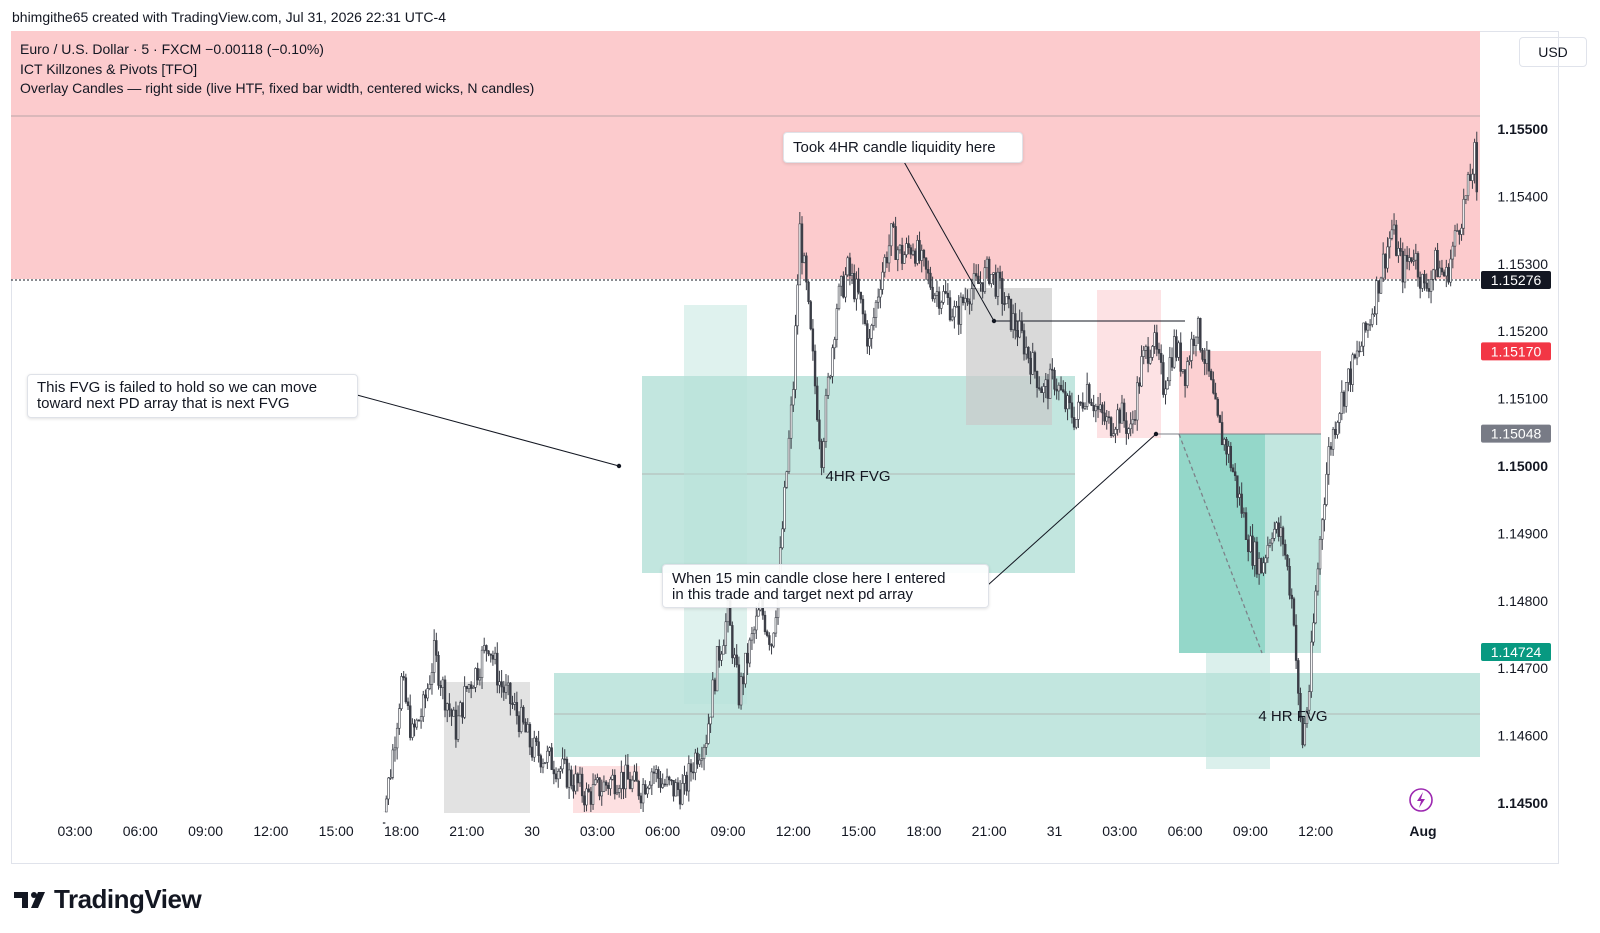 This screenshot has height=933, width=1600. I want to click on x-tick-label: 03:00, so click(74, 831).